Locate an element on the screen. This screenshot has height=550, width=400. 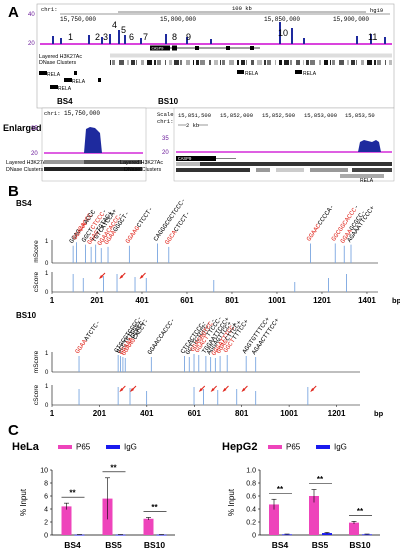
bs4-enlarged-title: BS4 is located at coordinates (65, 101).